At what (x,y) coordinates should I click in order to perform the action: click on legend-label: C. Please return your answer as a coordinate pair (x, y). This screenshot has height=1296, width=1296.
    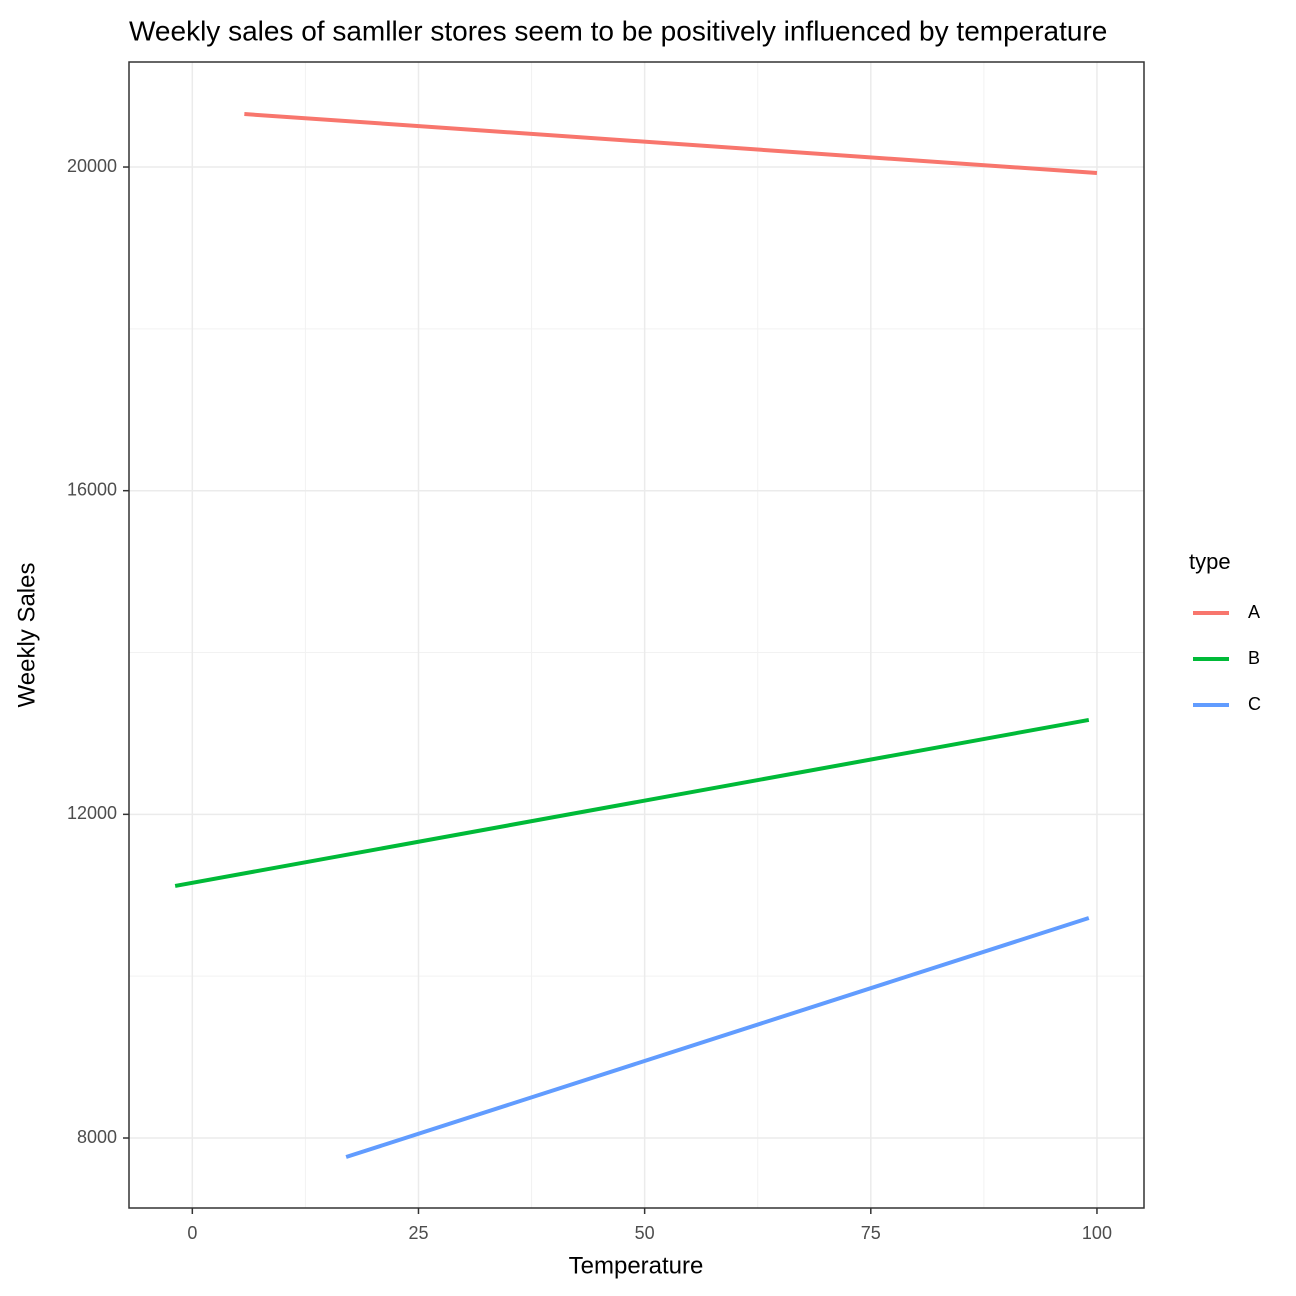
    Looking at the image, I should click on (1254, 704).